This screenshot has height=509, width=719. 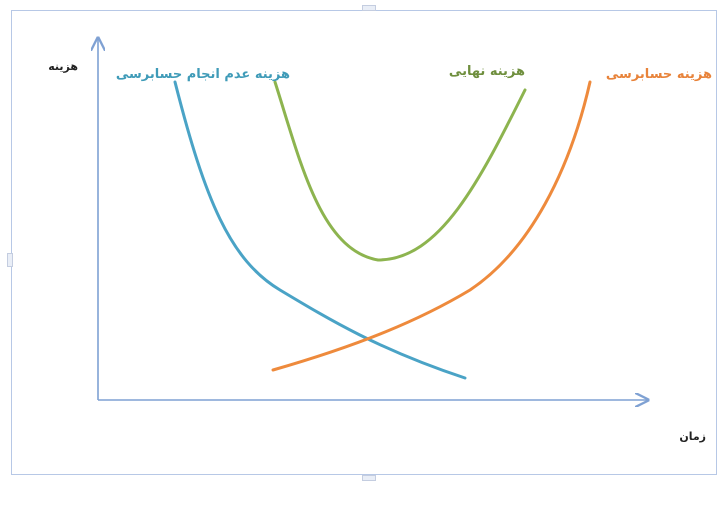 I want to click on resize-handle-bottom, so click(x=369, y=478).